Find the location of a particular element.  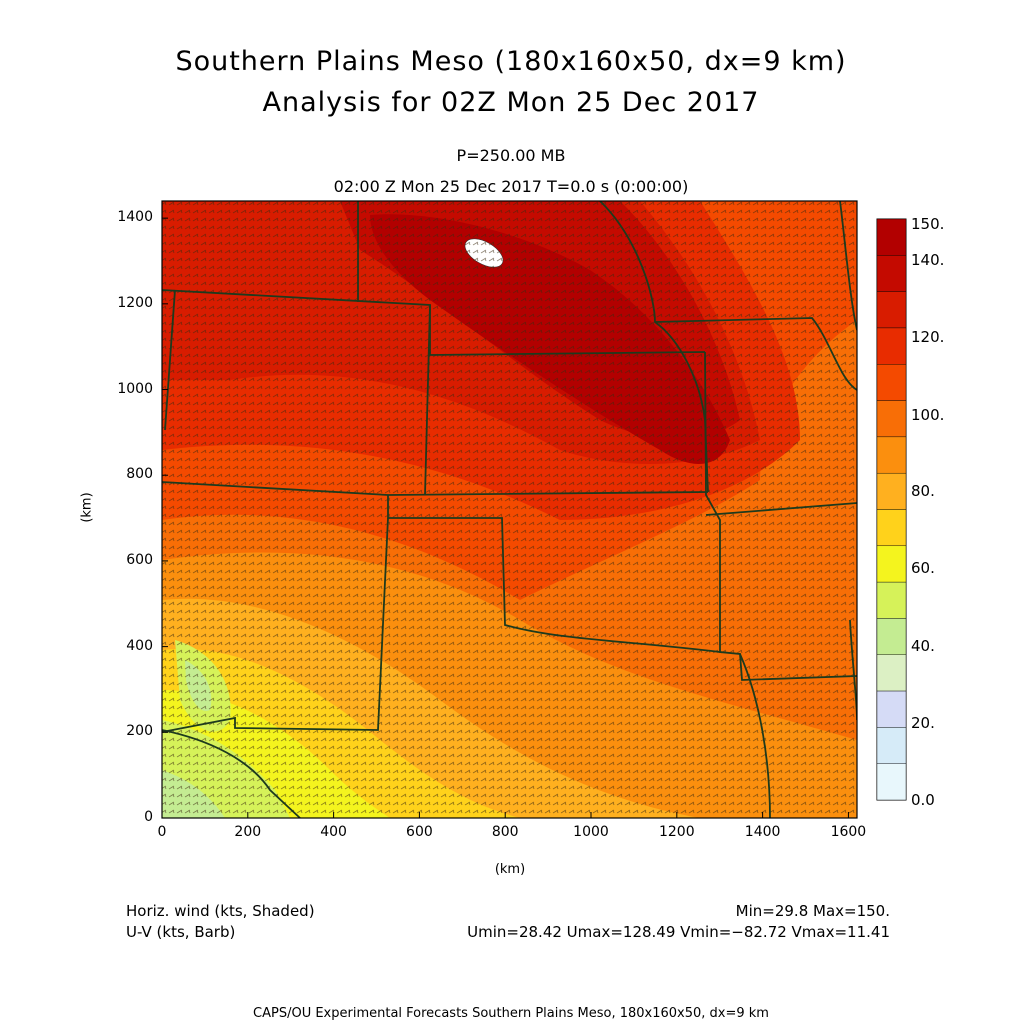

x-tick-marks is located at coordinates (505, 815).